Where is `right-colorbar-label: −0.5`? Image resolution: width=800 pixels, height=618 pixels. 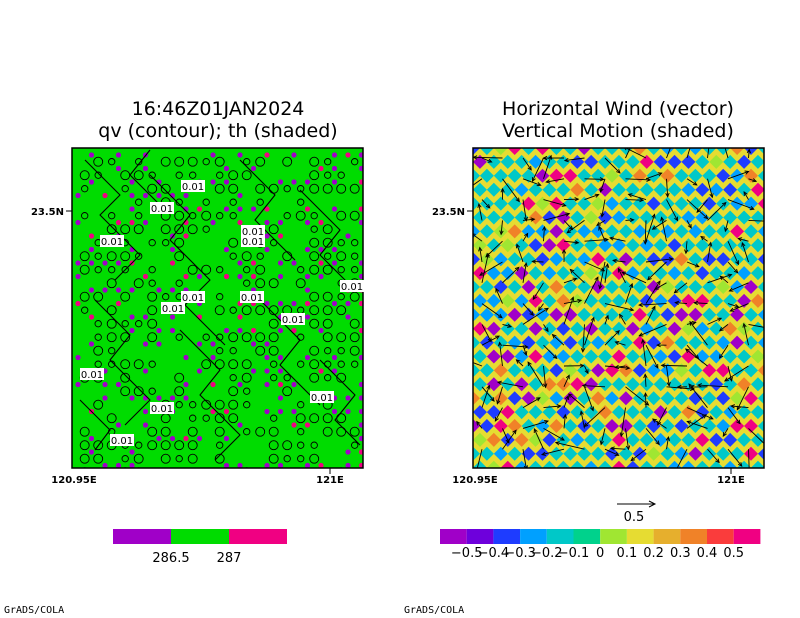
right-colorbar-label: −0.5 is located at coordinates (467, 553).